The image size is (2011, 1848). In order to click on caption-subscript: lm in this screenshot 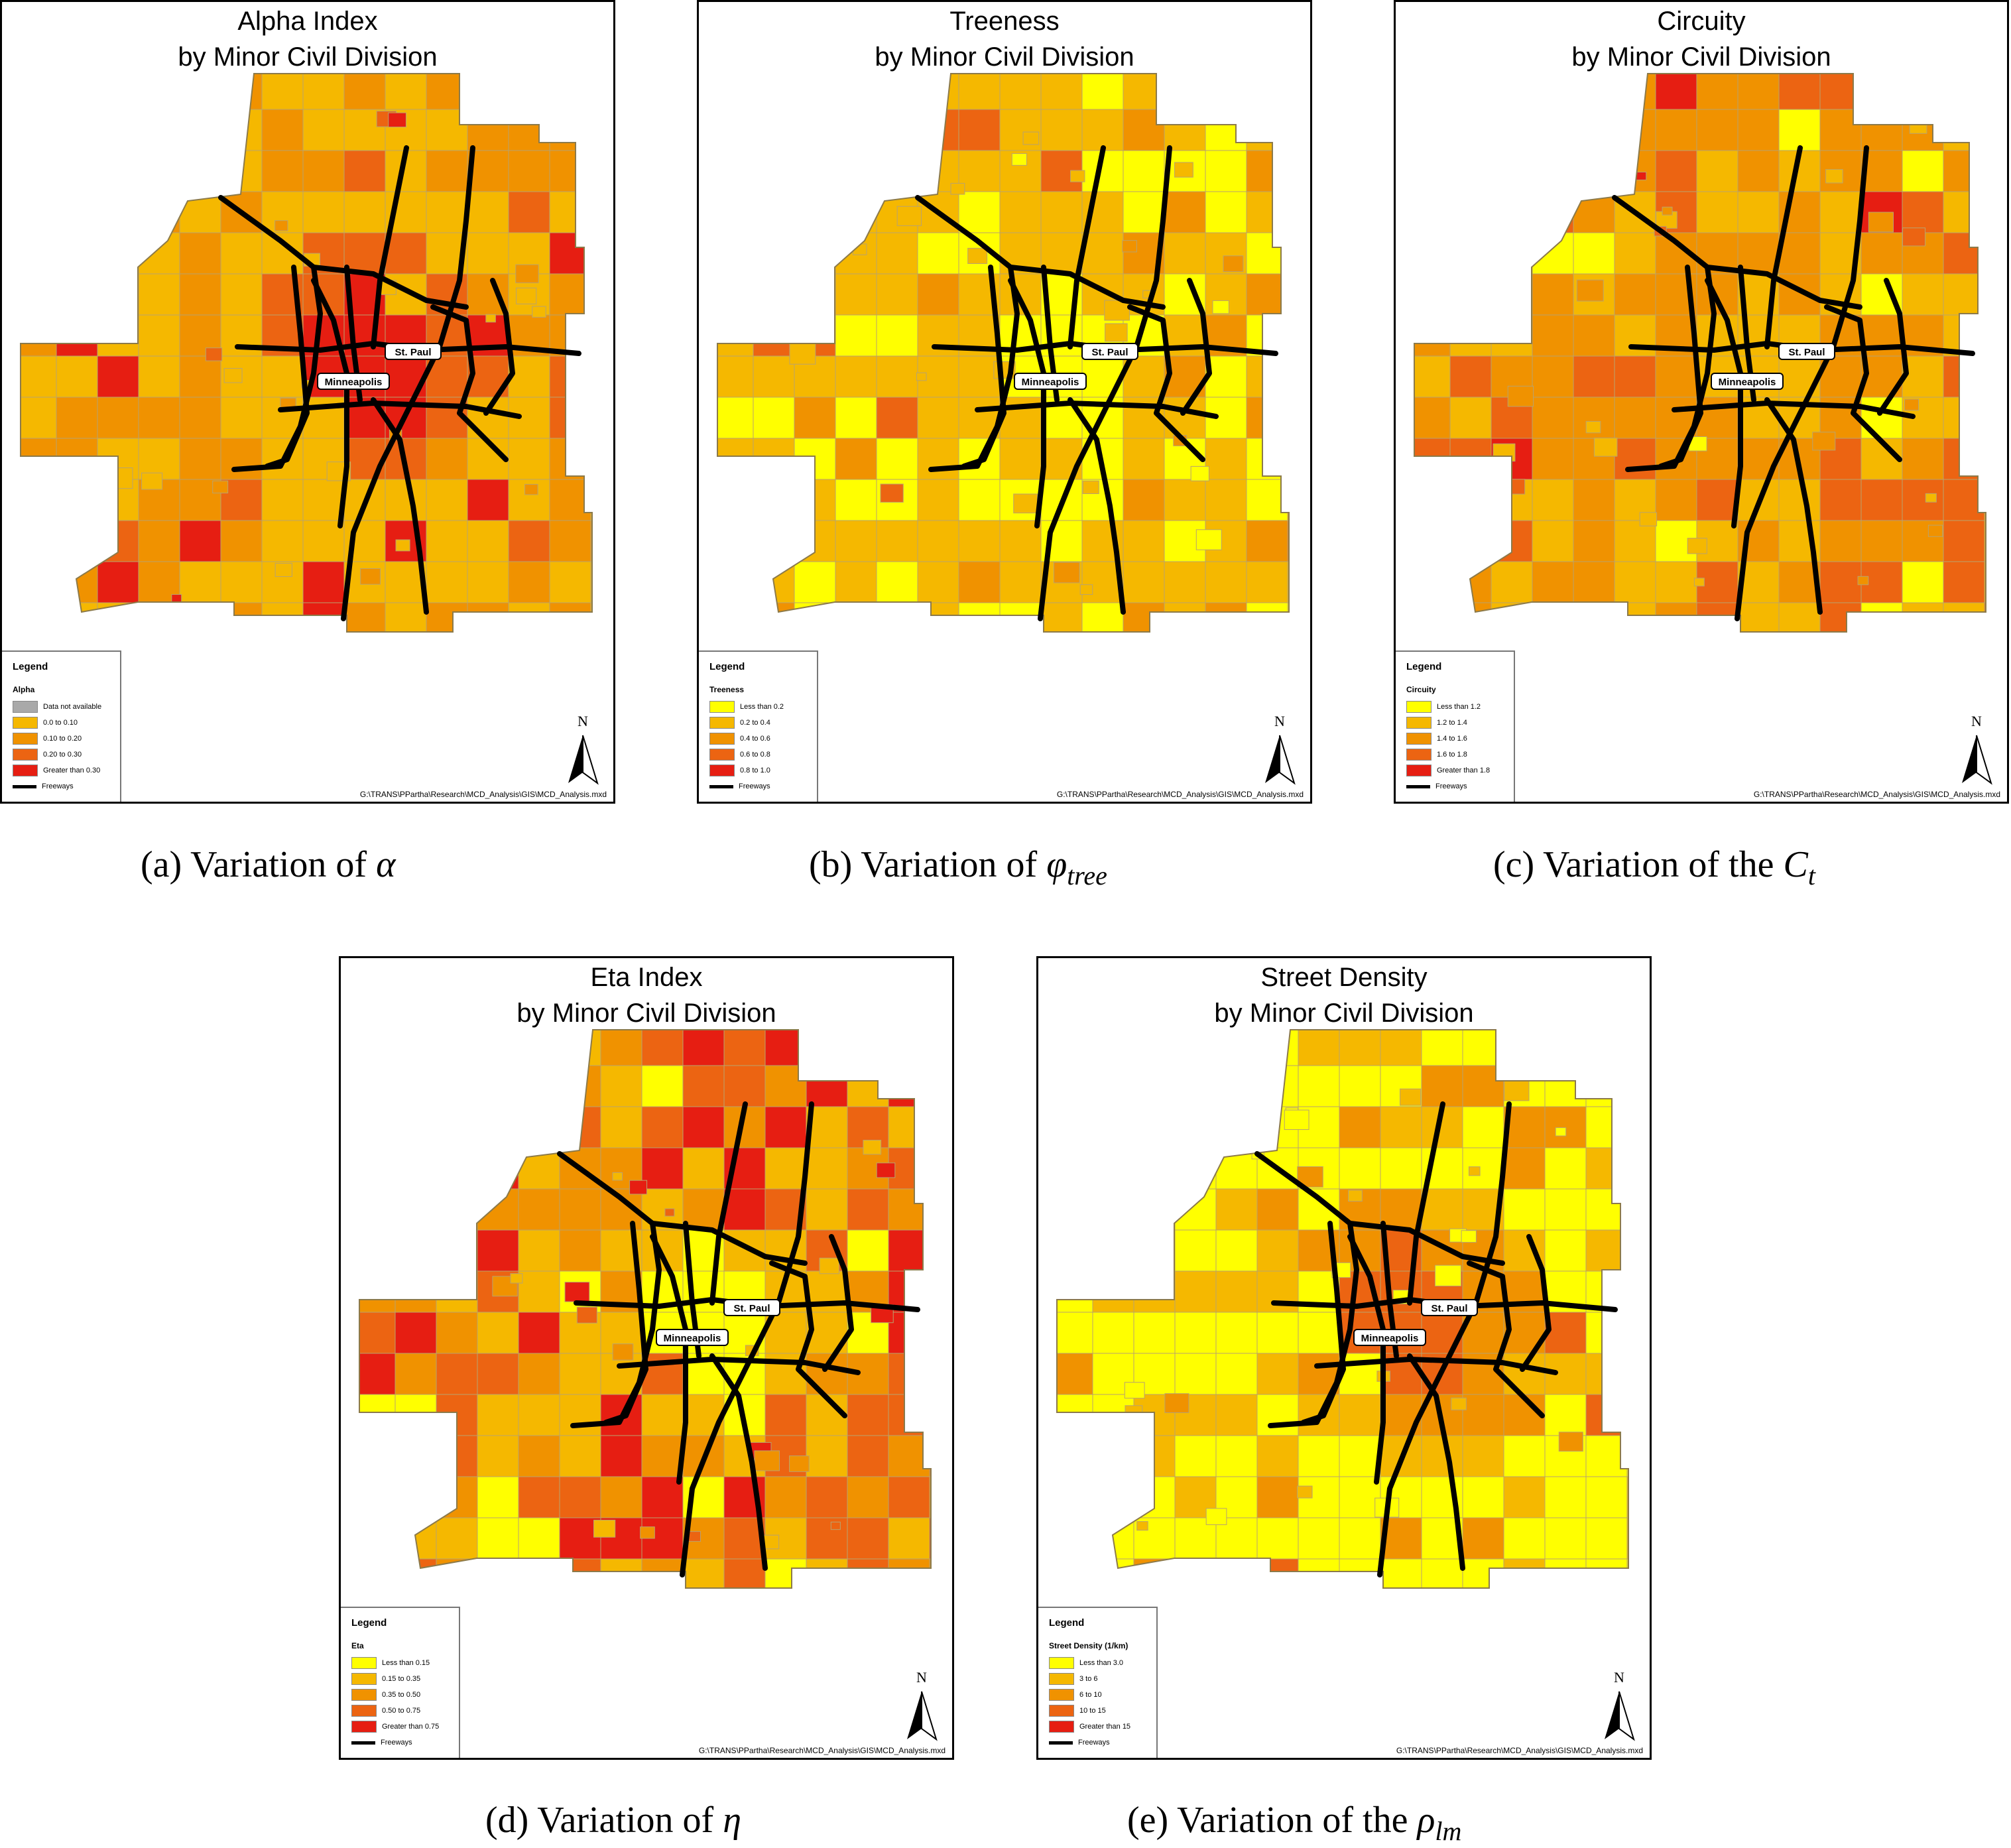, I will do `click(1448, 1832)`.